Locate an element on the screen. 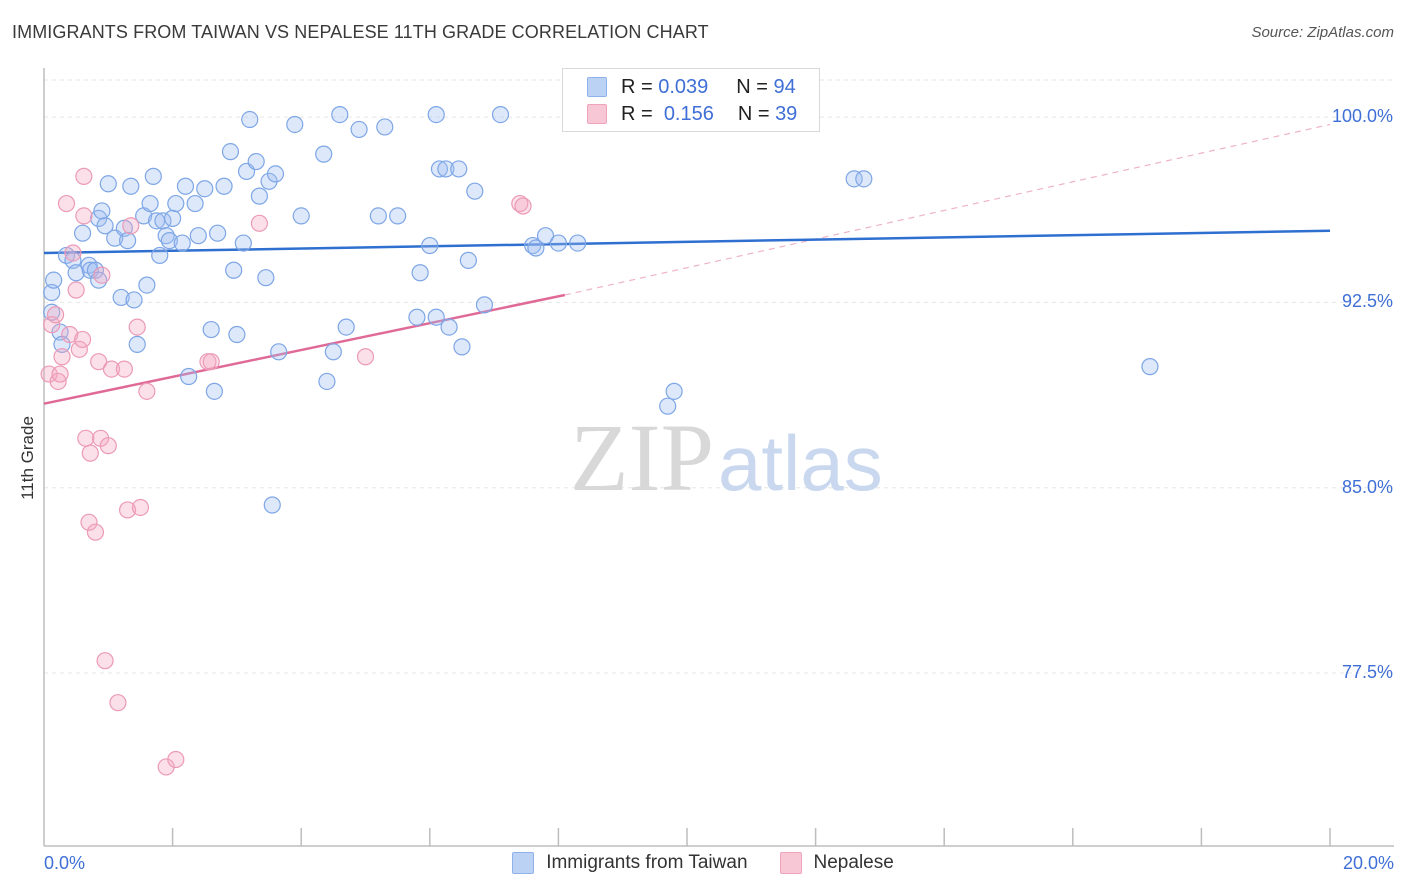 The image size is (1406, 892). legend-item-nepalese: Nepalese is located at coordinates (836, 863).